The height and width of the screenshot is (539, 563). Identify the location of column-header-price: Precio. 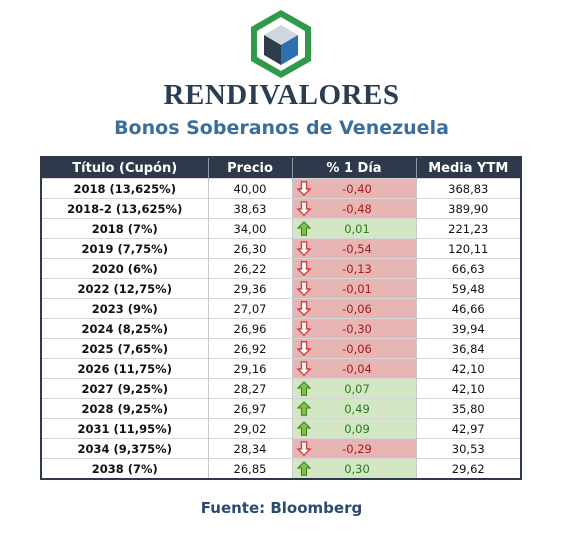
(249, 168).